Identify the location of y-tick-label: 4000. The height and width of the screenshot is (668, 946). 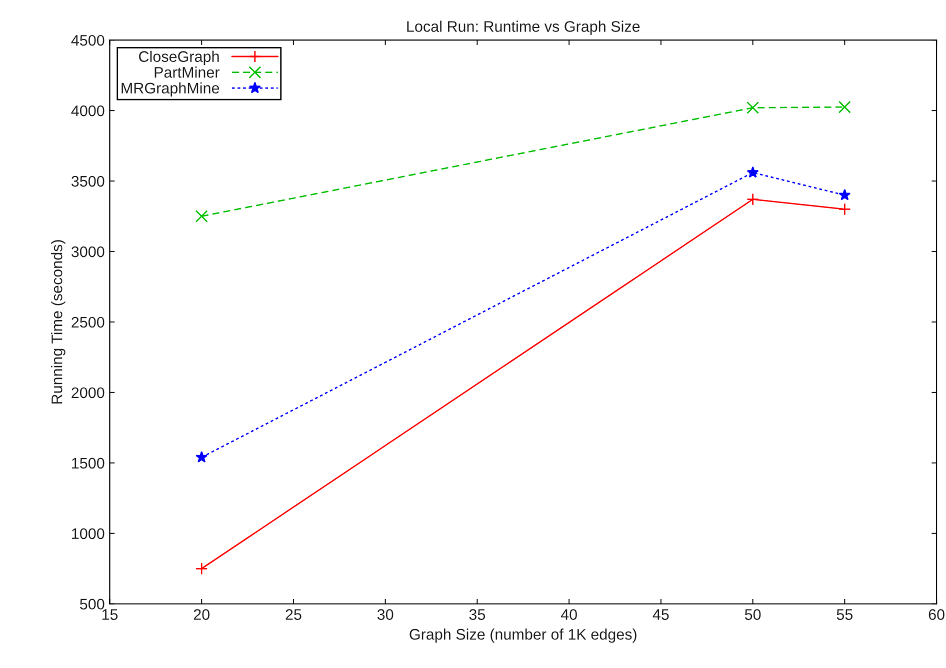
(87, 110).